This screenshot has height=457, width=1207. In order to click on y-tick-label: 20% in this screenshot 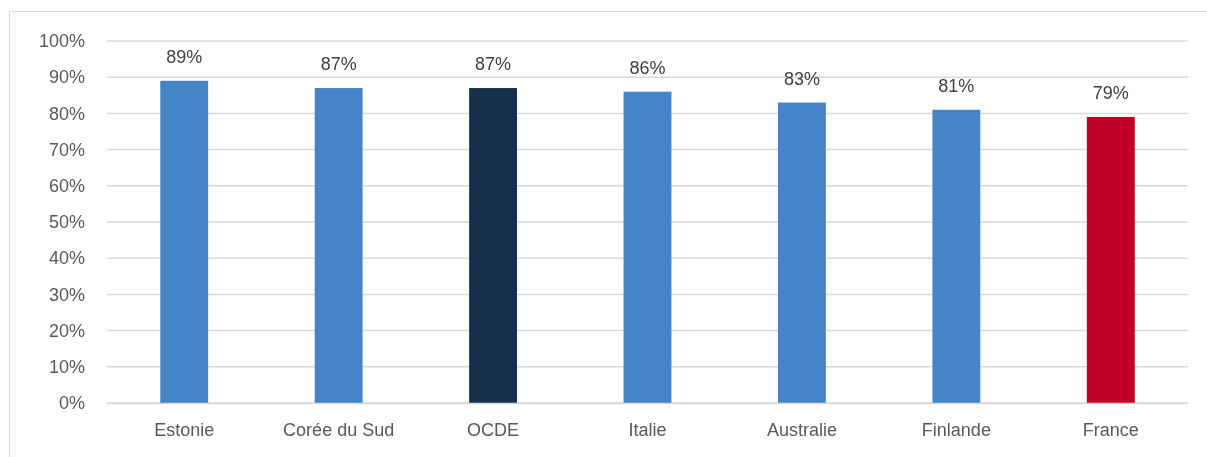, I will do `click(66, 330)`.